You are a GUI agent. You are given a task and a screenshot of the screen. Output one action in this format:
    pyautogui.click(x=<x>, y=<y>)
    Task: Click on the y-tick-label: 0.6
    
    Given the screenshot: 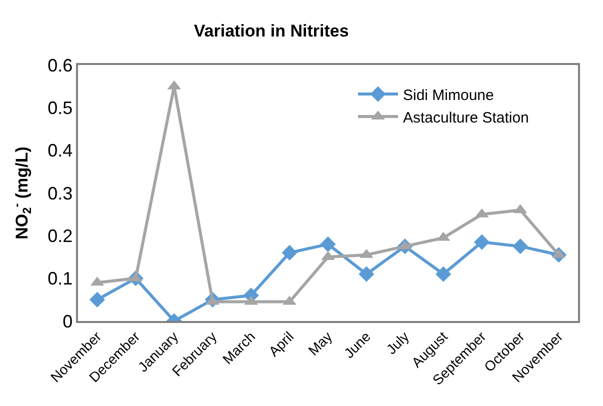 What is the action you would take?
    pyautogui.click(x=60, y=65)
    